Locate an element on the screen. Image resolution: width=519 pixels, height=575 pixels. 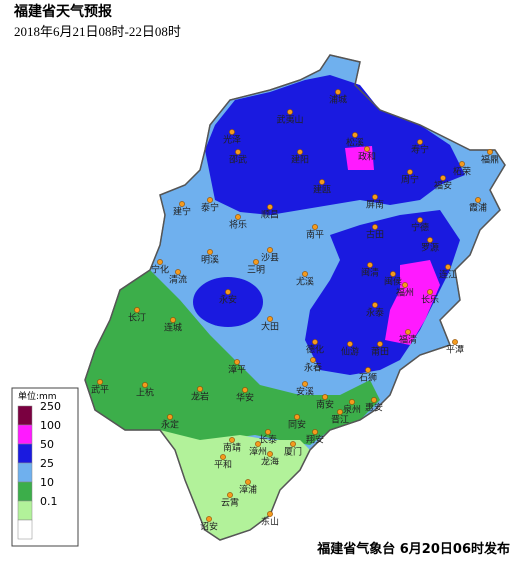
city-label: 闽清 is located at coordinates (370, 273).